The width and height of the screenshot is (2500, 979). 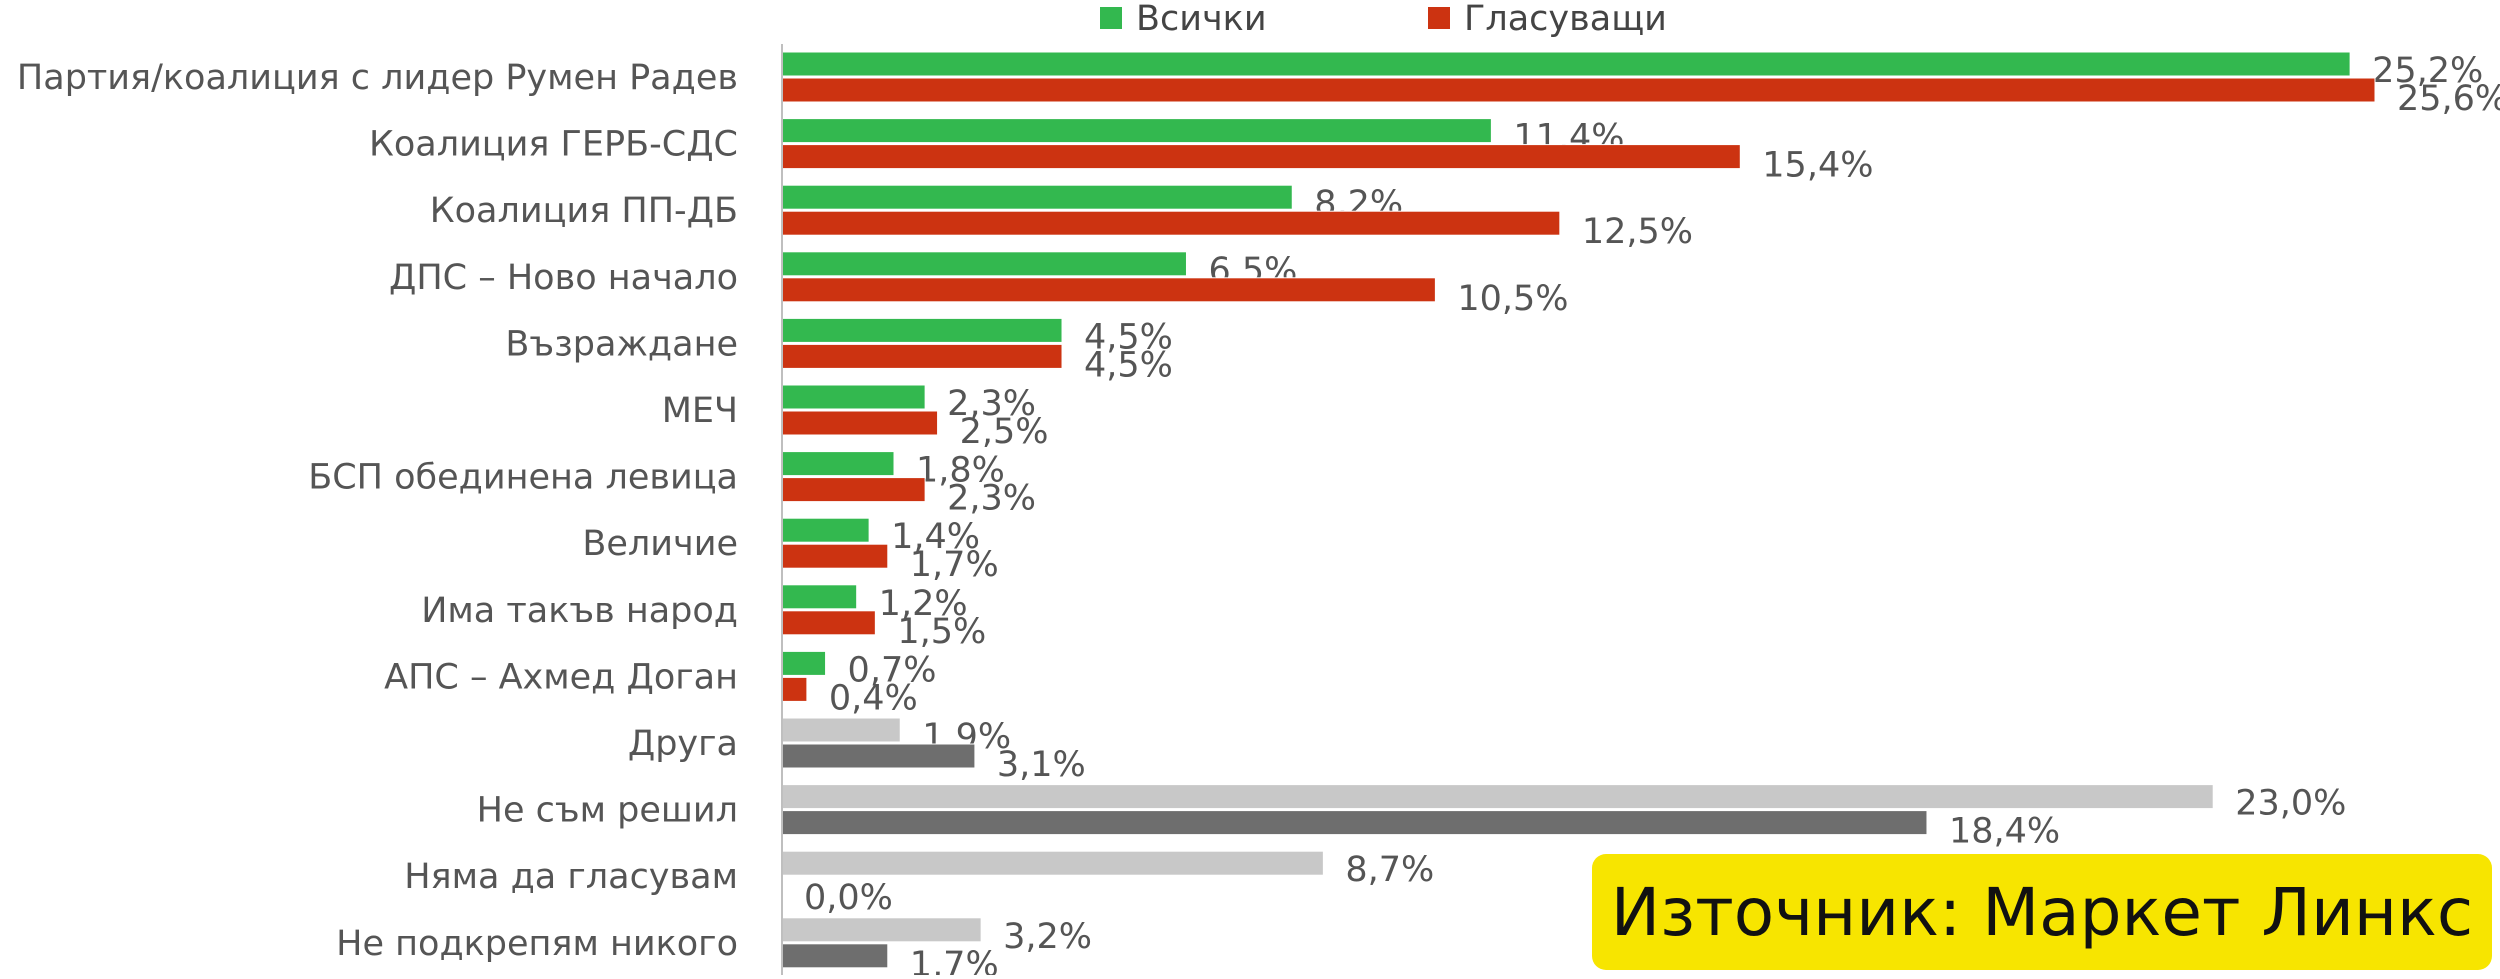 What do you see at coordinates (579, 611) in the screenshot?
I see `category-label: Има такъв народ` at bounding box center [579, 611].